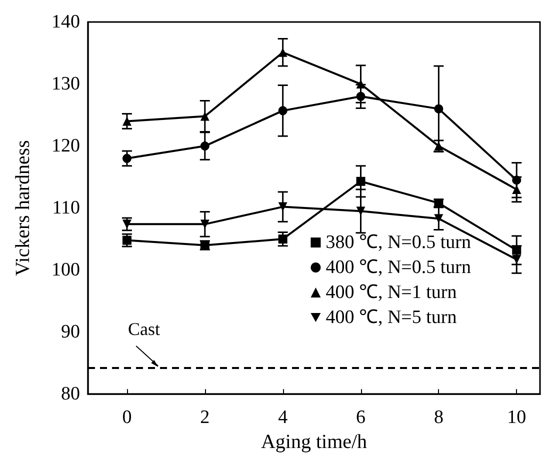  Describe the element at coordinates (361, 417) in the screenshot. I see `x-tick-label: 6` at that location.